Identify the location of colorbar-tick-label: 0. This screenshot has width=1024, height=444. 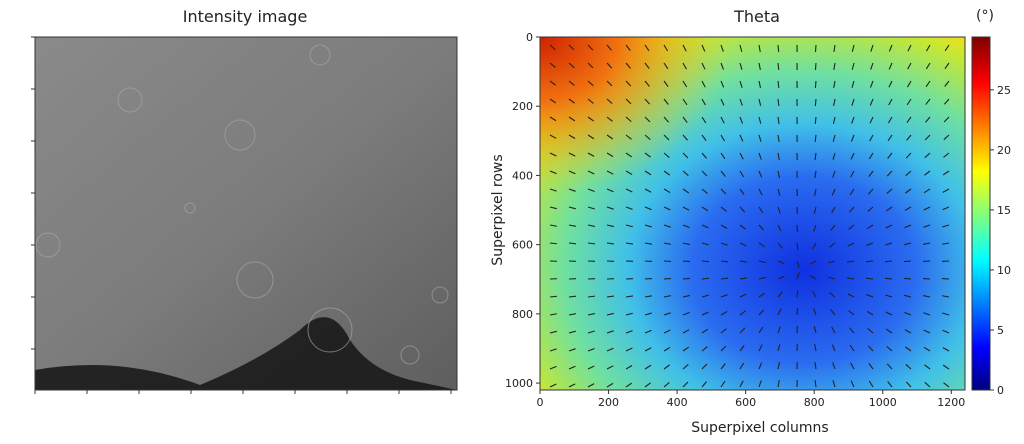
(1000, 390).